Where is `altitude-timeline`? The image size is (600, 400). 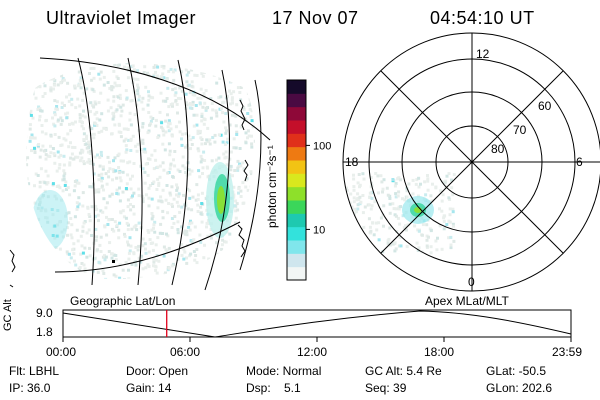 altitude-timeline is located at coordinates (317, 325).